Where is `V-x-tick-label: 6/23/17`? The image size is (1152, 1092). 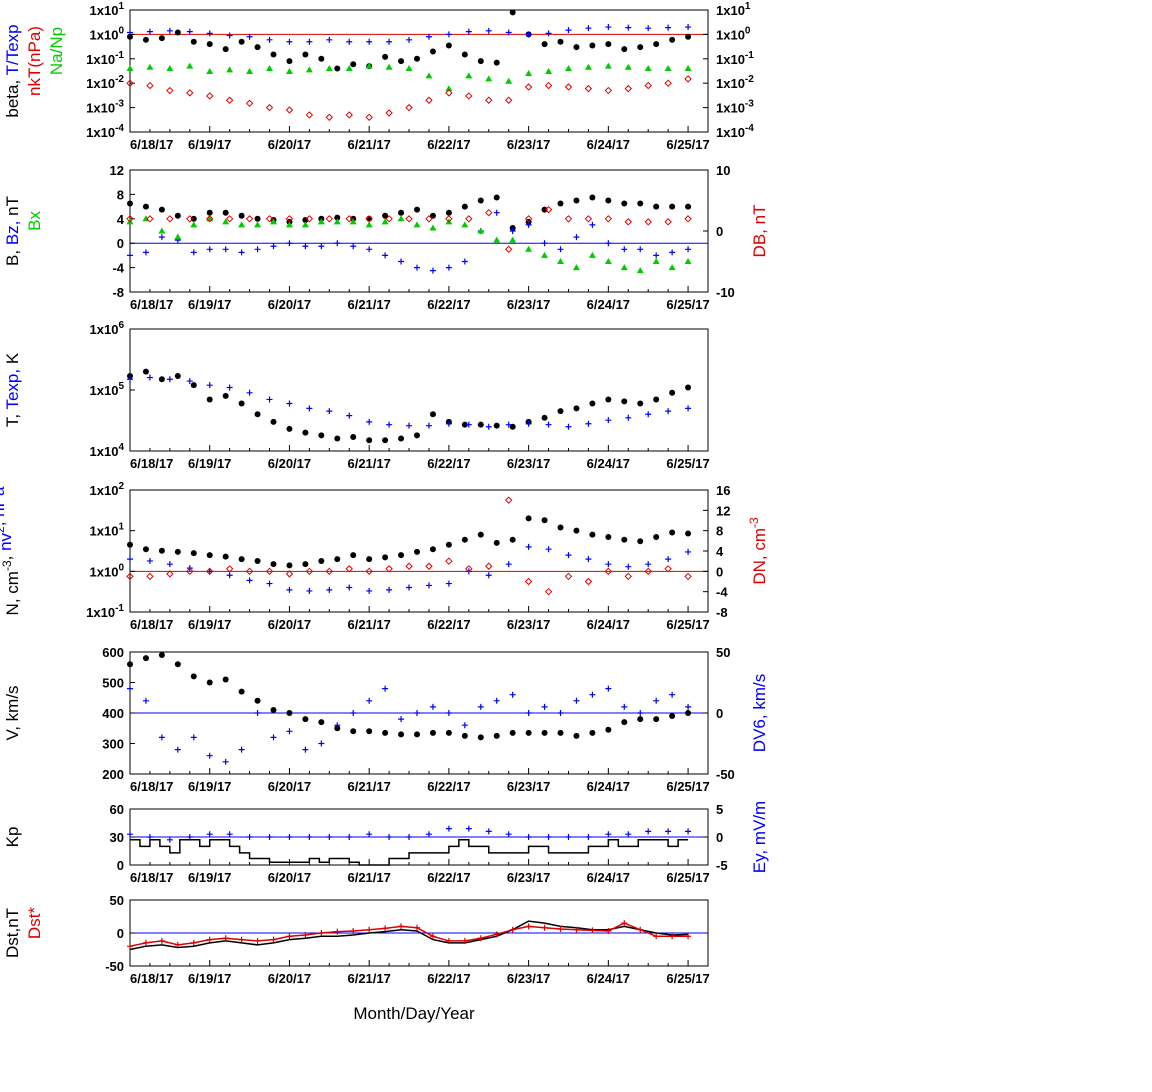 V-x-tick-label: 6/23/17 is located at coordinates (528, 786).